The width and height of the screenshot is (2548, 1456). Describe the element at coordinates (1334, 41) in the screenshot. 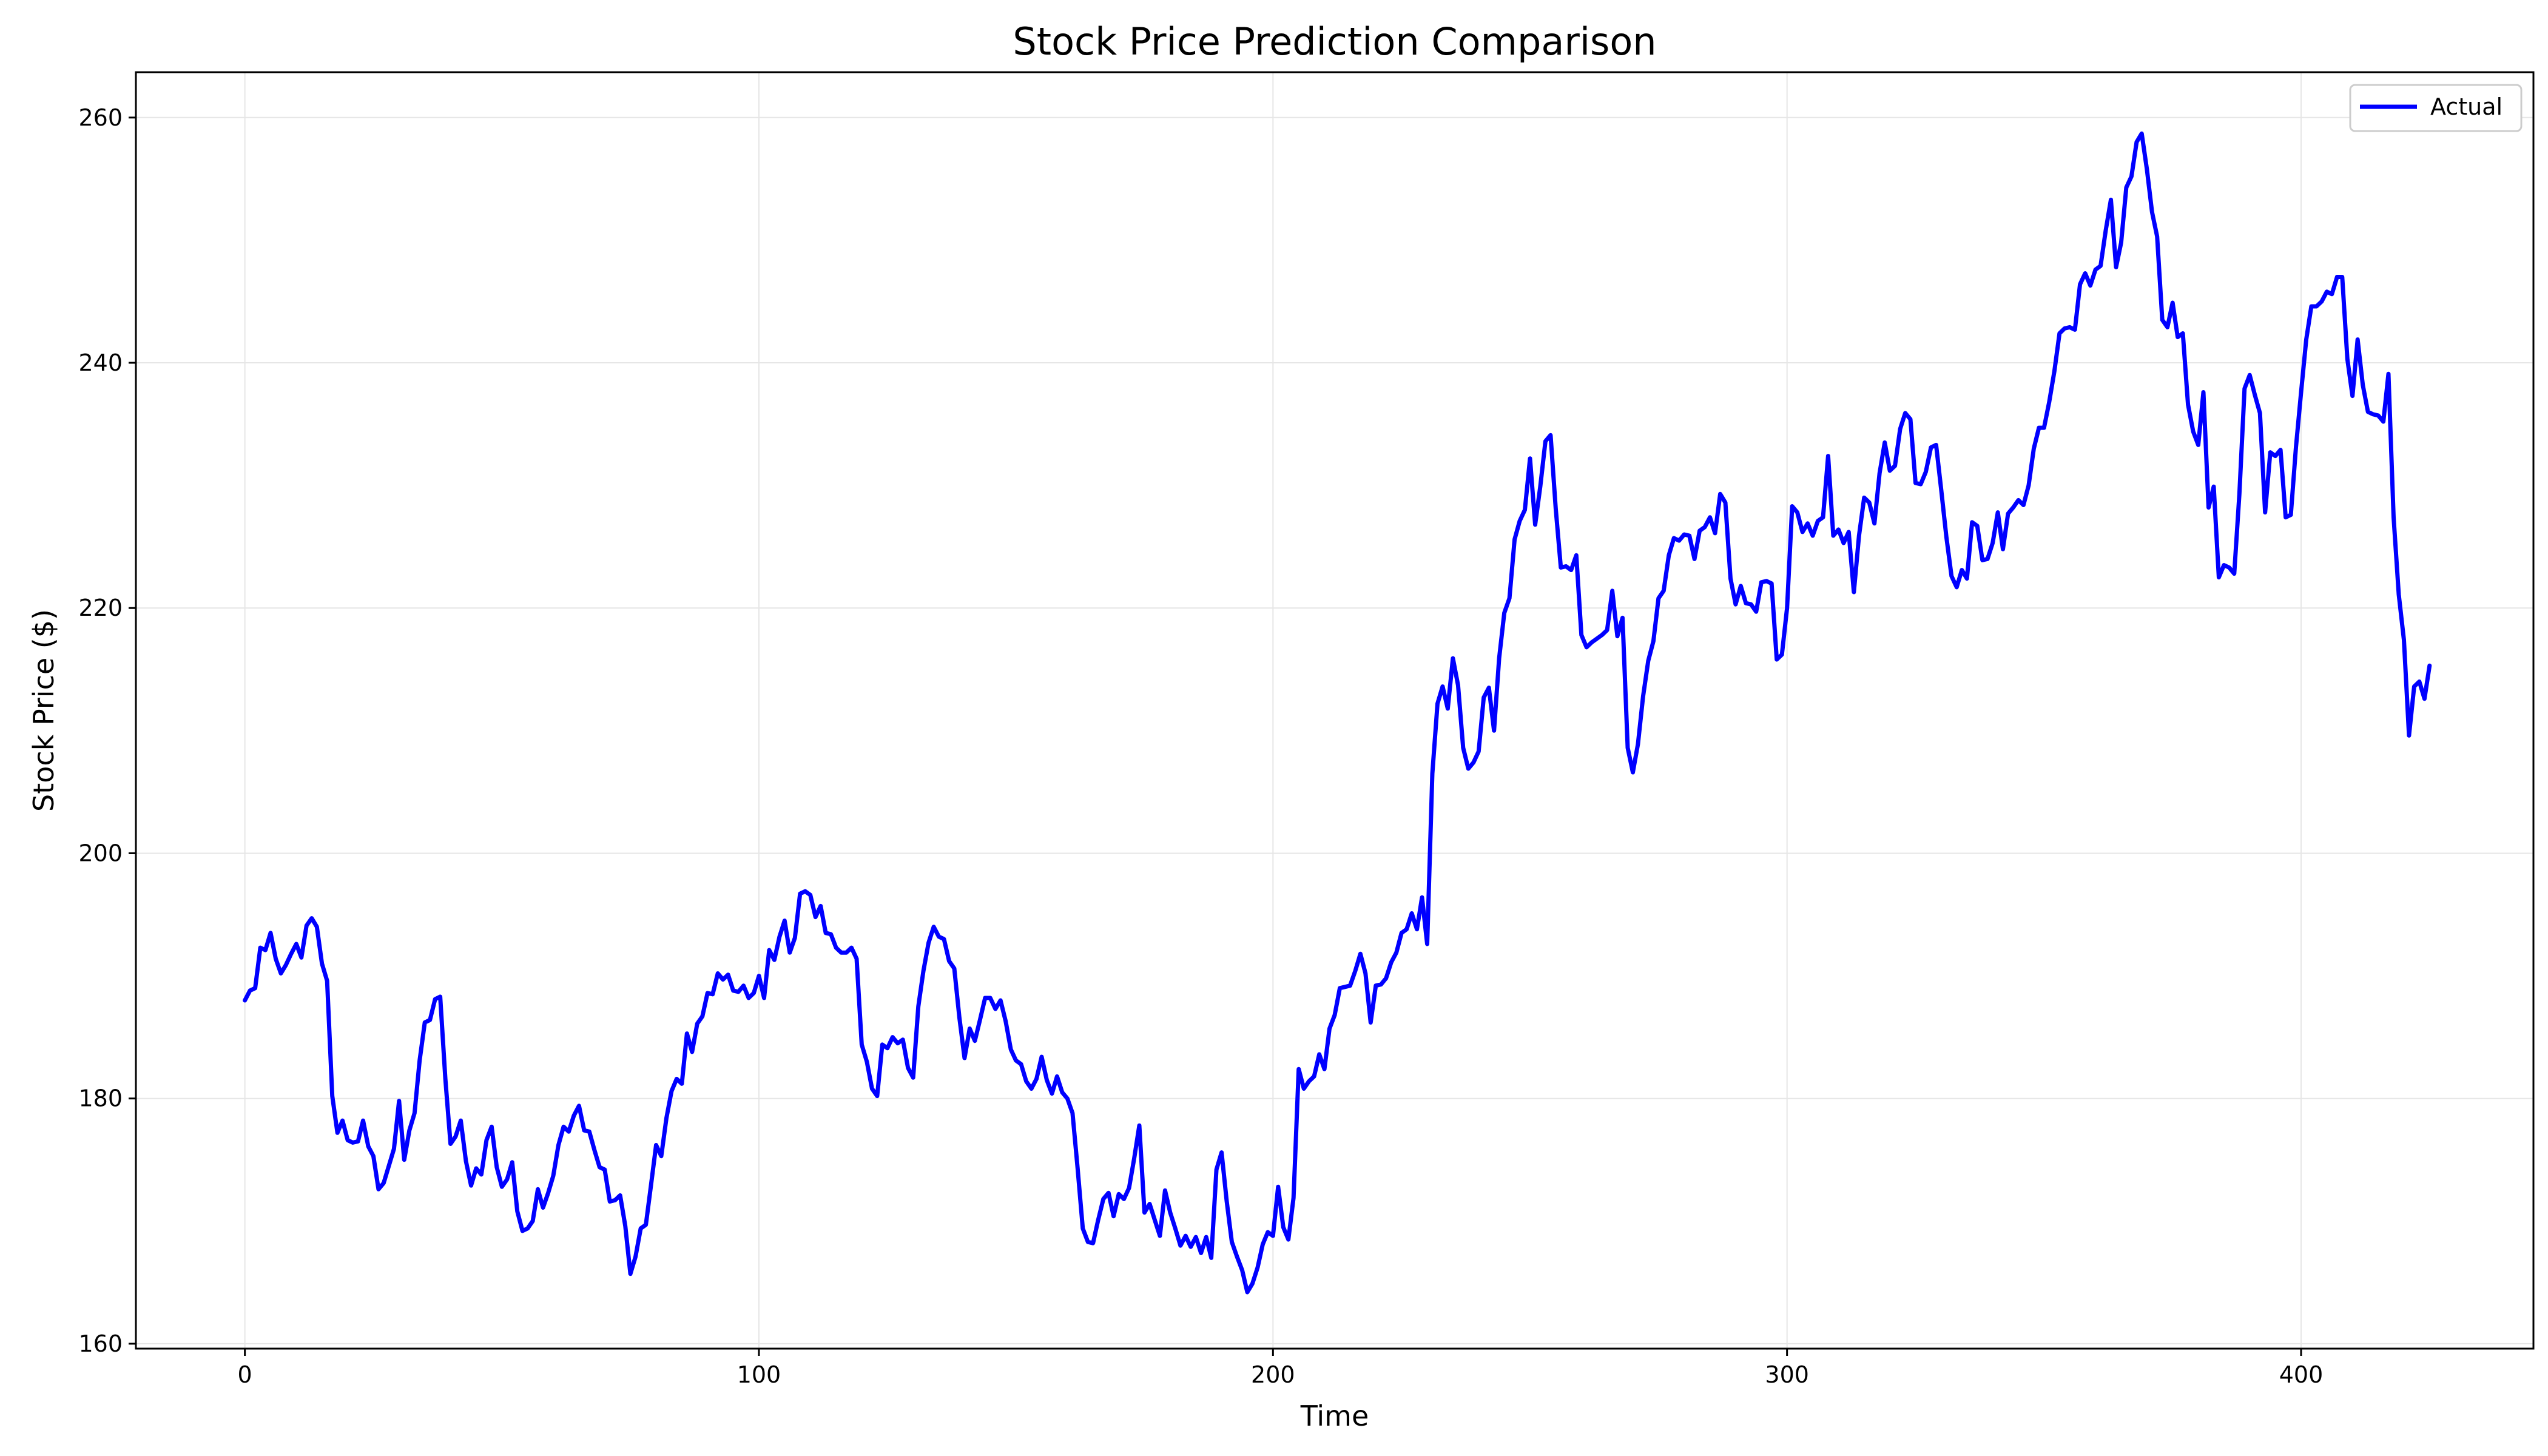

I see `chart-title: Stock Price Prediction Comparison` at that location.